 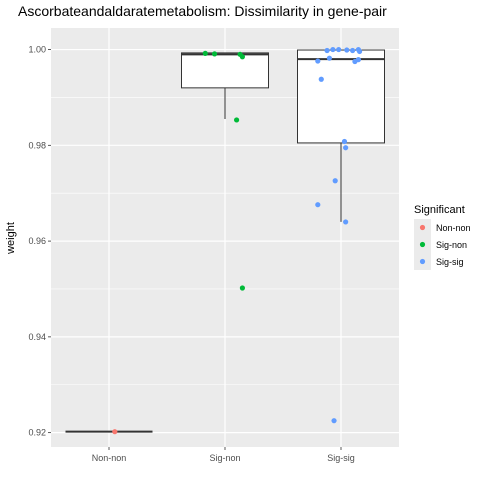 I want to click on box-sig-non, so click(x=225, y=85).